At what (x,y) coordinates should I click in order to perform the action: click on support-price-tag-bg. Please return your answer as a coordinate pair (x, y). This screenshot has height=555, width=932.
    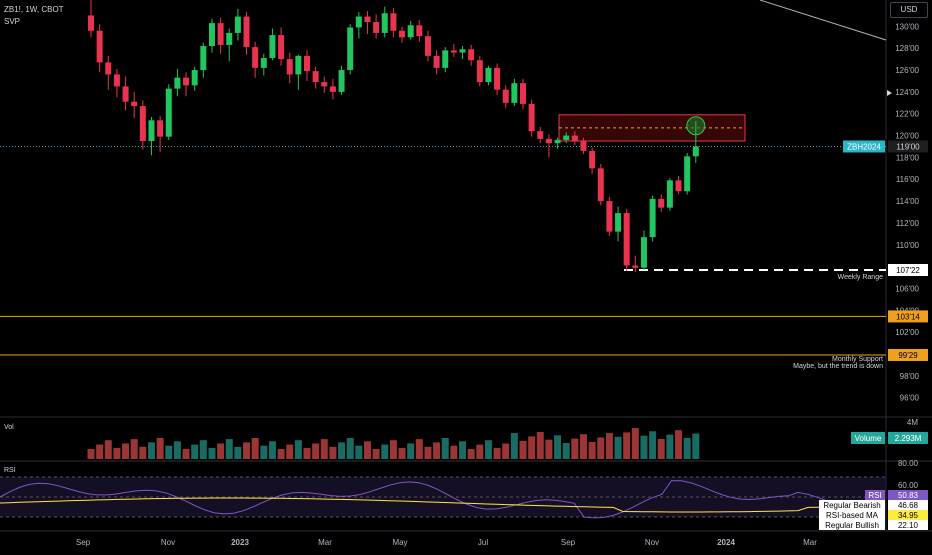
    Looking at the image, I should click on (908, 316).